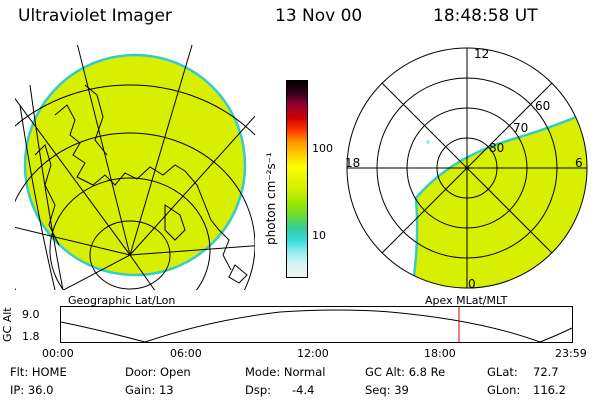 This screenshot has width=600, height=400. What do you see at coordinates (32, 390) in the screenshot?
I see `ip-value: IP: 36.0` at bounding box center [32, 390].